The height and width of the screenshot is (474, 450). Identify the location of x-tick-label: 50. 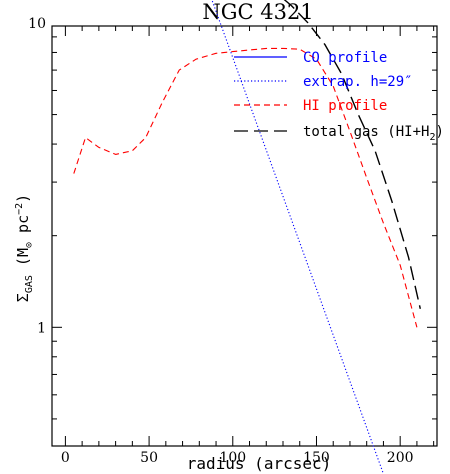
(149, 458).